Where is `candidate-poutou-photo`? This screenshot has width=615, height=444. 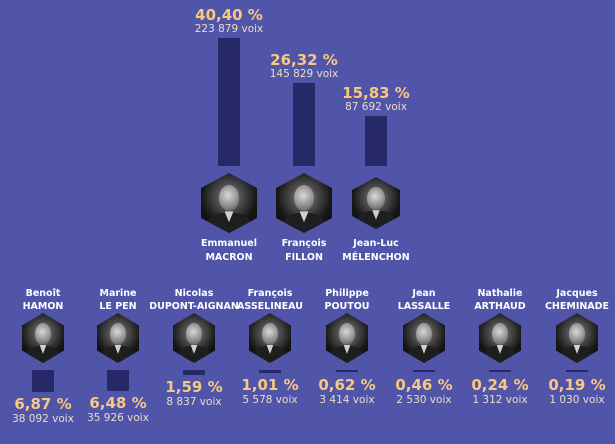 candidate-poutou-photo is located at coordinates (347, 338).